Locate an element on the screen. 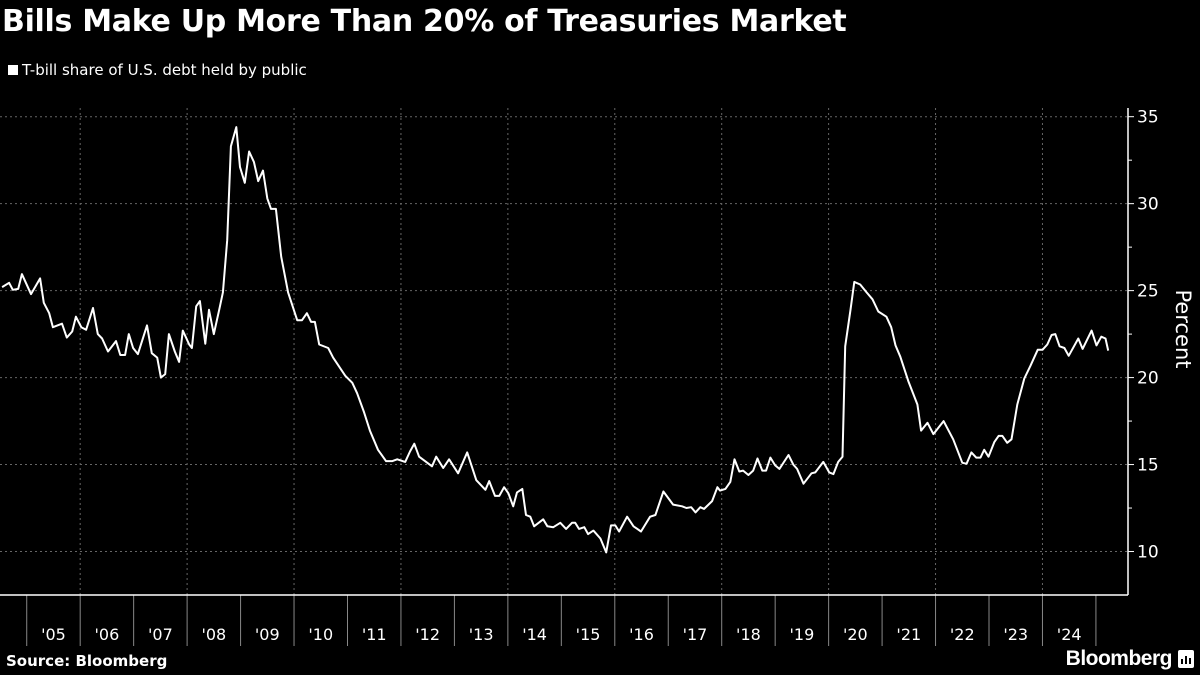  x-tick-label: '05 is located at coordinates (53, 634).